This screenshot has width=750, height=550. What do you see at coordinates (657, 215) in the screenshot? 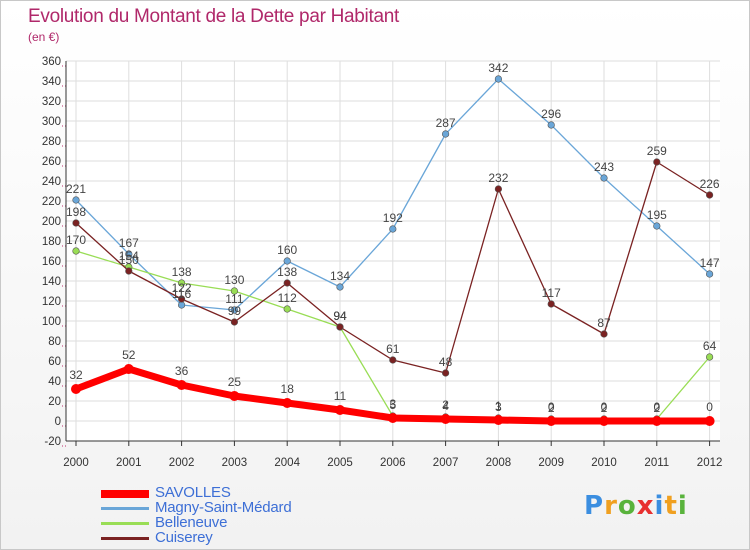
I see `data-label: 195` at bounding box center [657, 215].